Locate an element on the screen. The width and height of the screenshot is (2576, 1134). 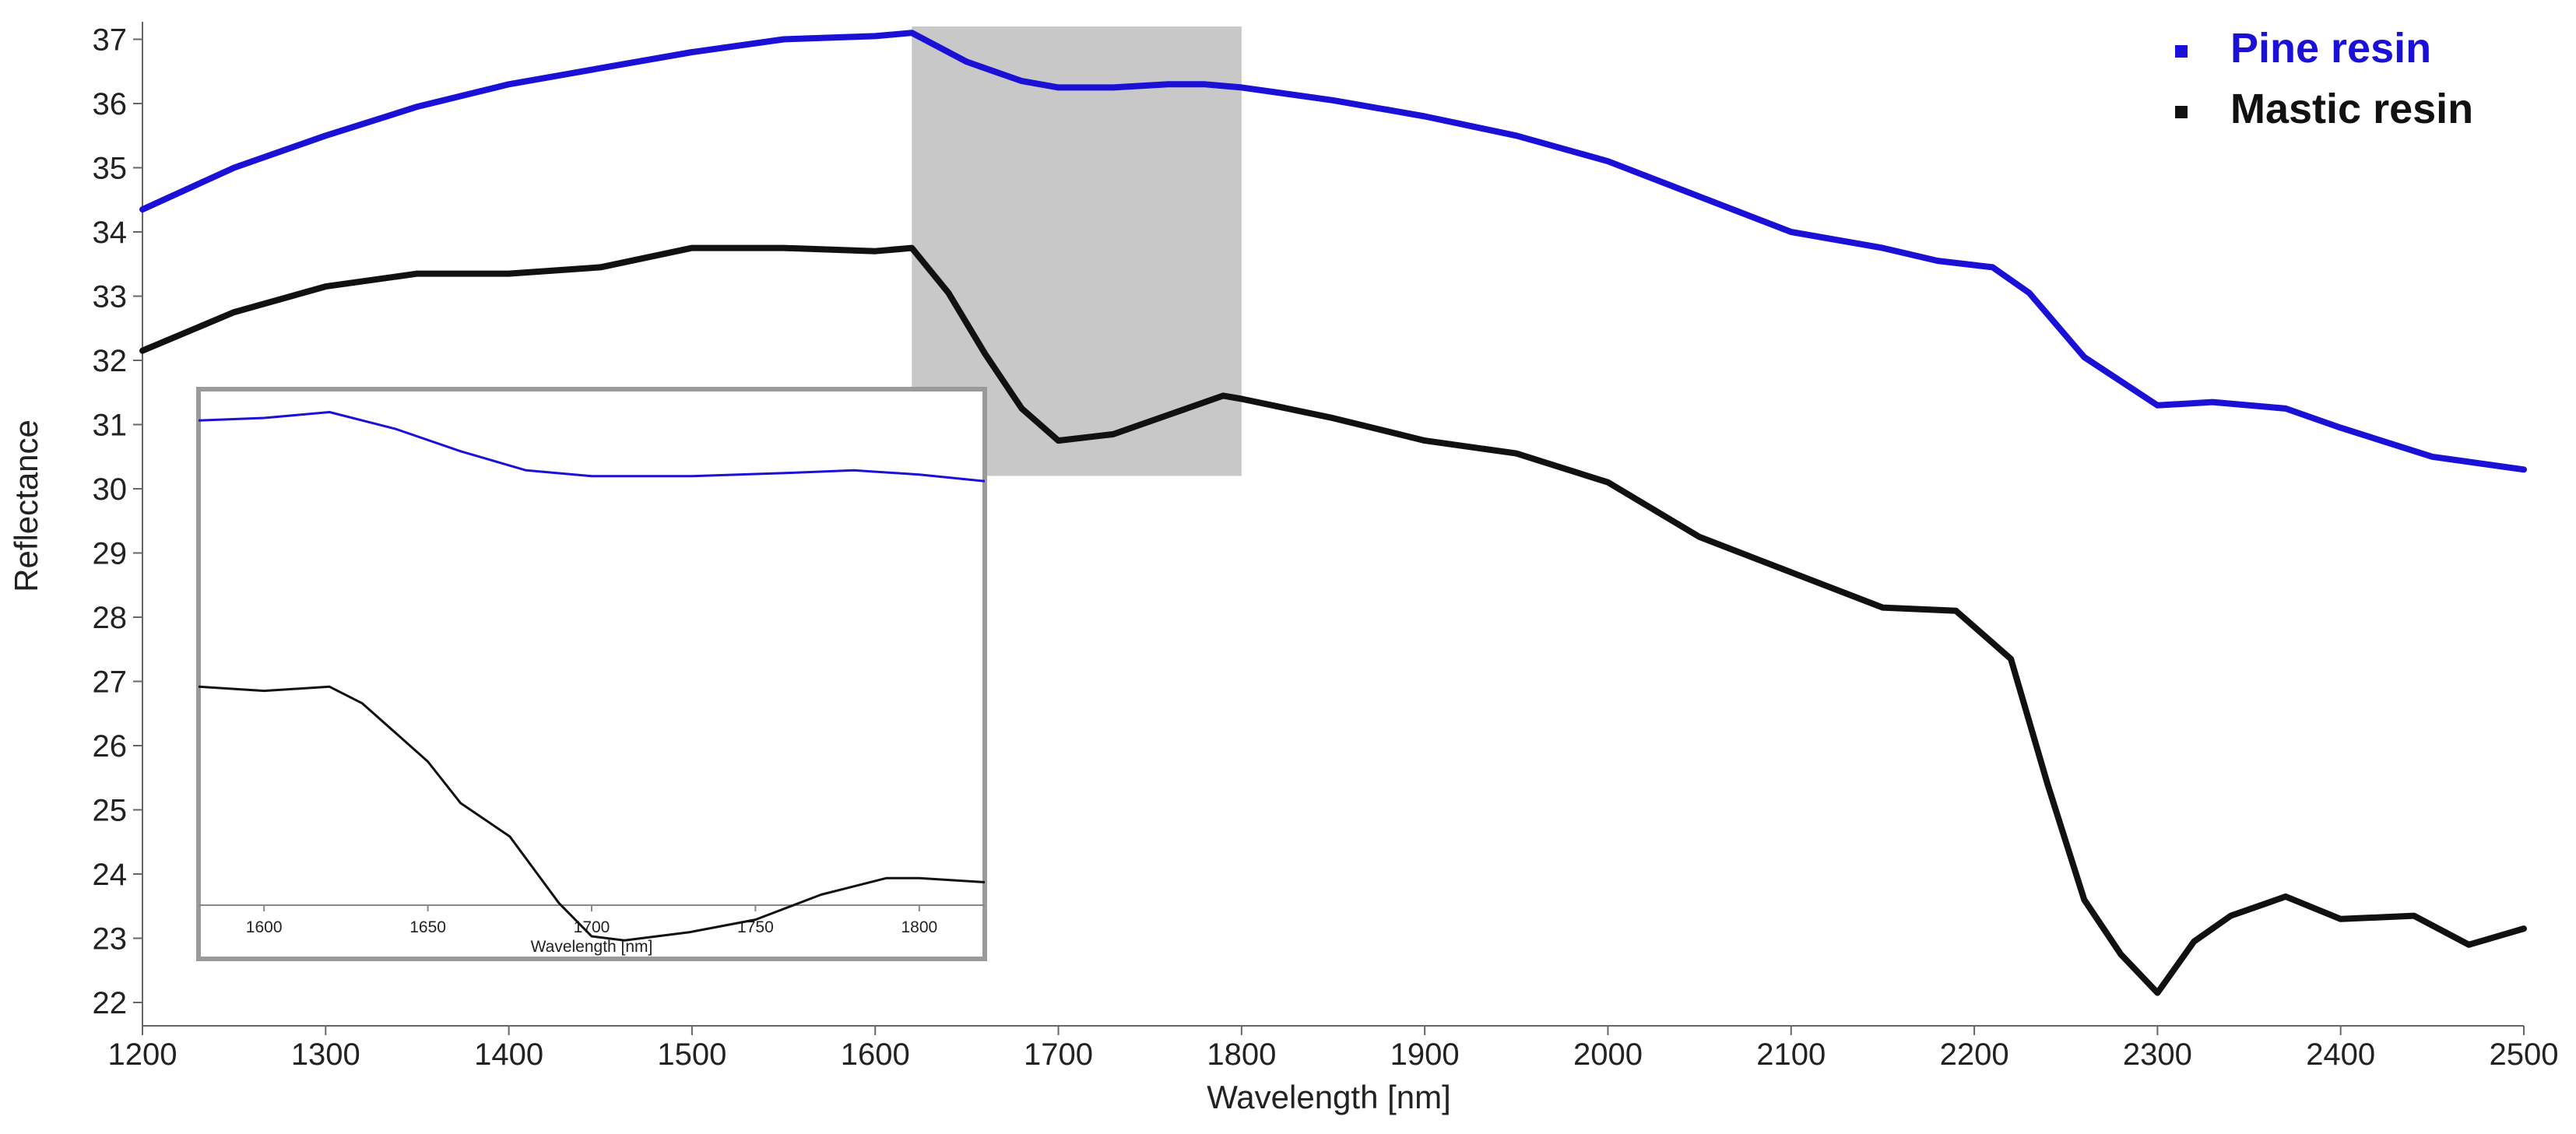
y-tick-label: 35 is located at coordinates (110, 169).